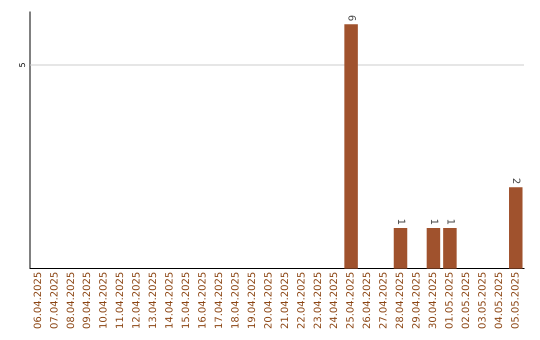 This screenshot has height=340, width=540. Describe the element at coordinates (499, 301) in the screenshot. I see `x-tick-label: 04.05.2025` at that location.